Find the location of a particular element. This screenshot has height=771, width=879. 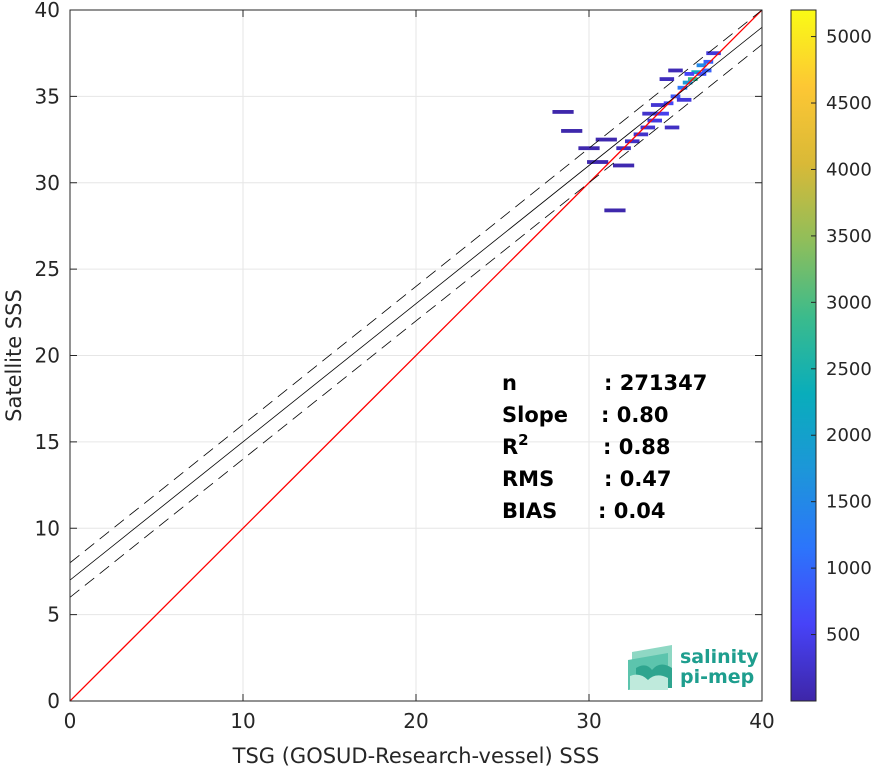

y-tick-label: 30 is located at coordinates (47, 183).